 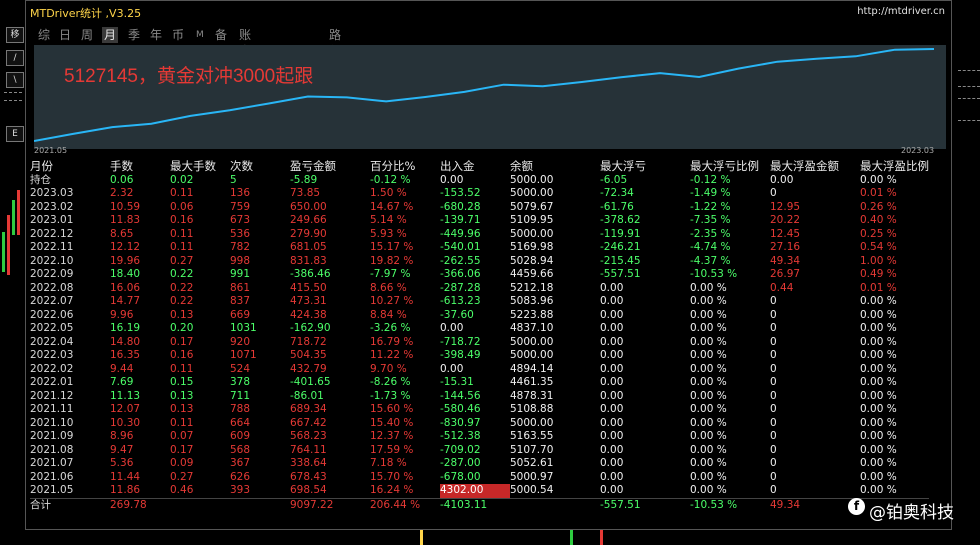 What do you see at coordinates (243, 355) in the screenshot?
I see `table-cell: 1071` at bounding box center [243, 355].